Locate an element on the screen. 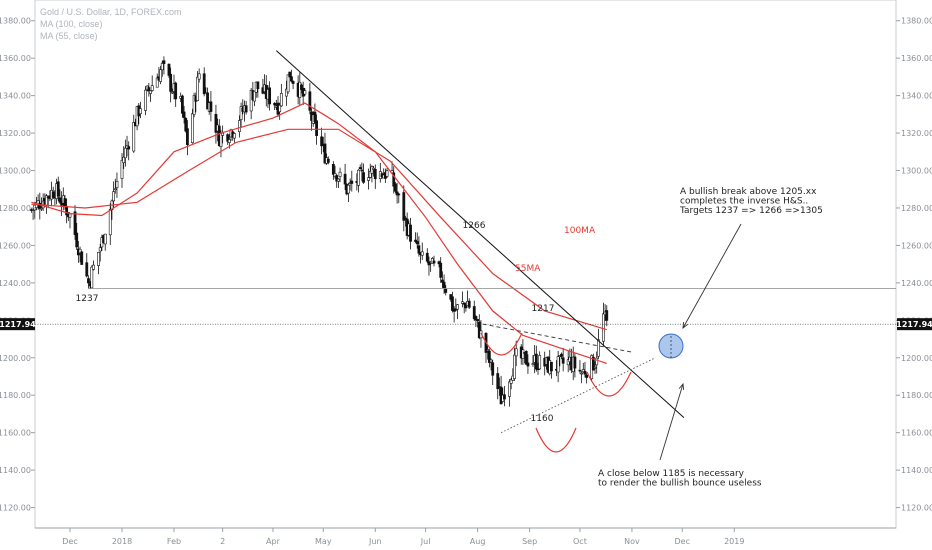 The height and width of the screenshot is (550, 932). price-tag-right-text: 1217.94 is located at coordinates (914, 324).